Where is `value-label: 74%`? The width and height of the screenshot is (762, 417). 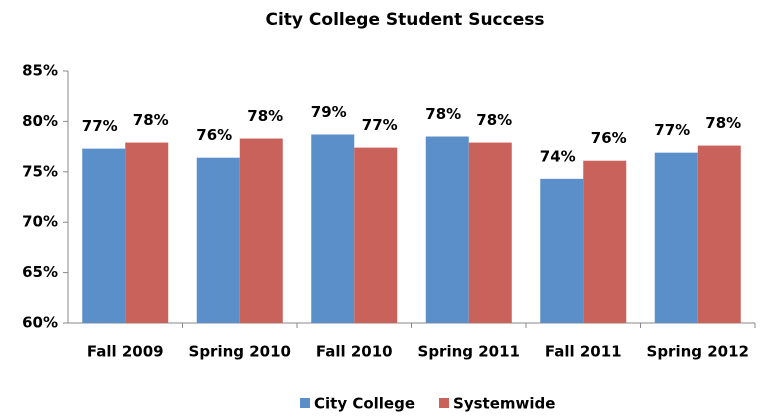 value-label: 74% is located at coordinates (558, 156).